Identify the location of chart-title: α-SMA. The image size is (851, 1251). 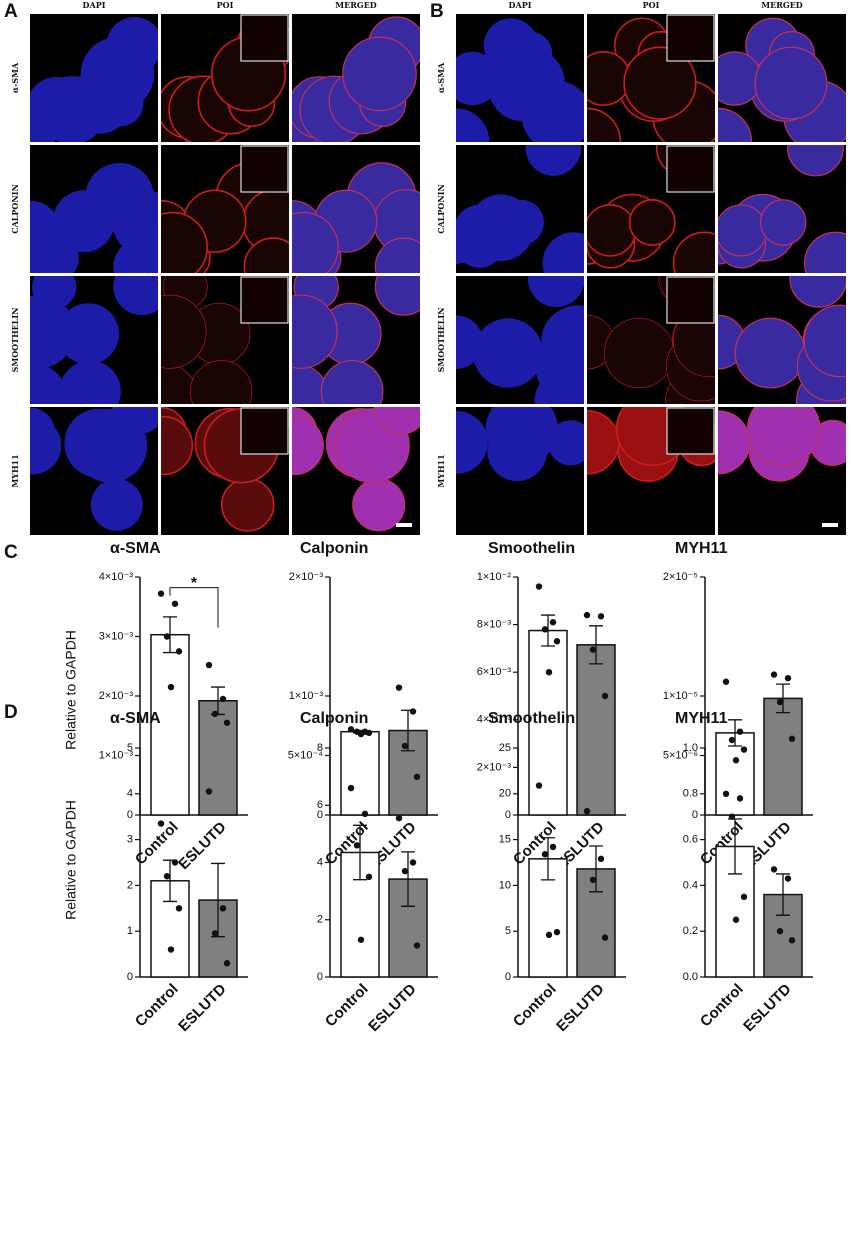
(135, 718).